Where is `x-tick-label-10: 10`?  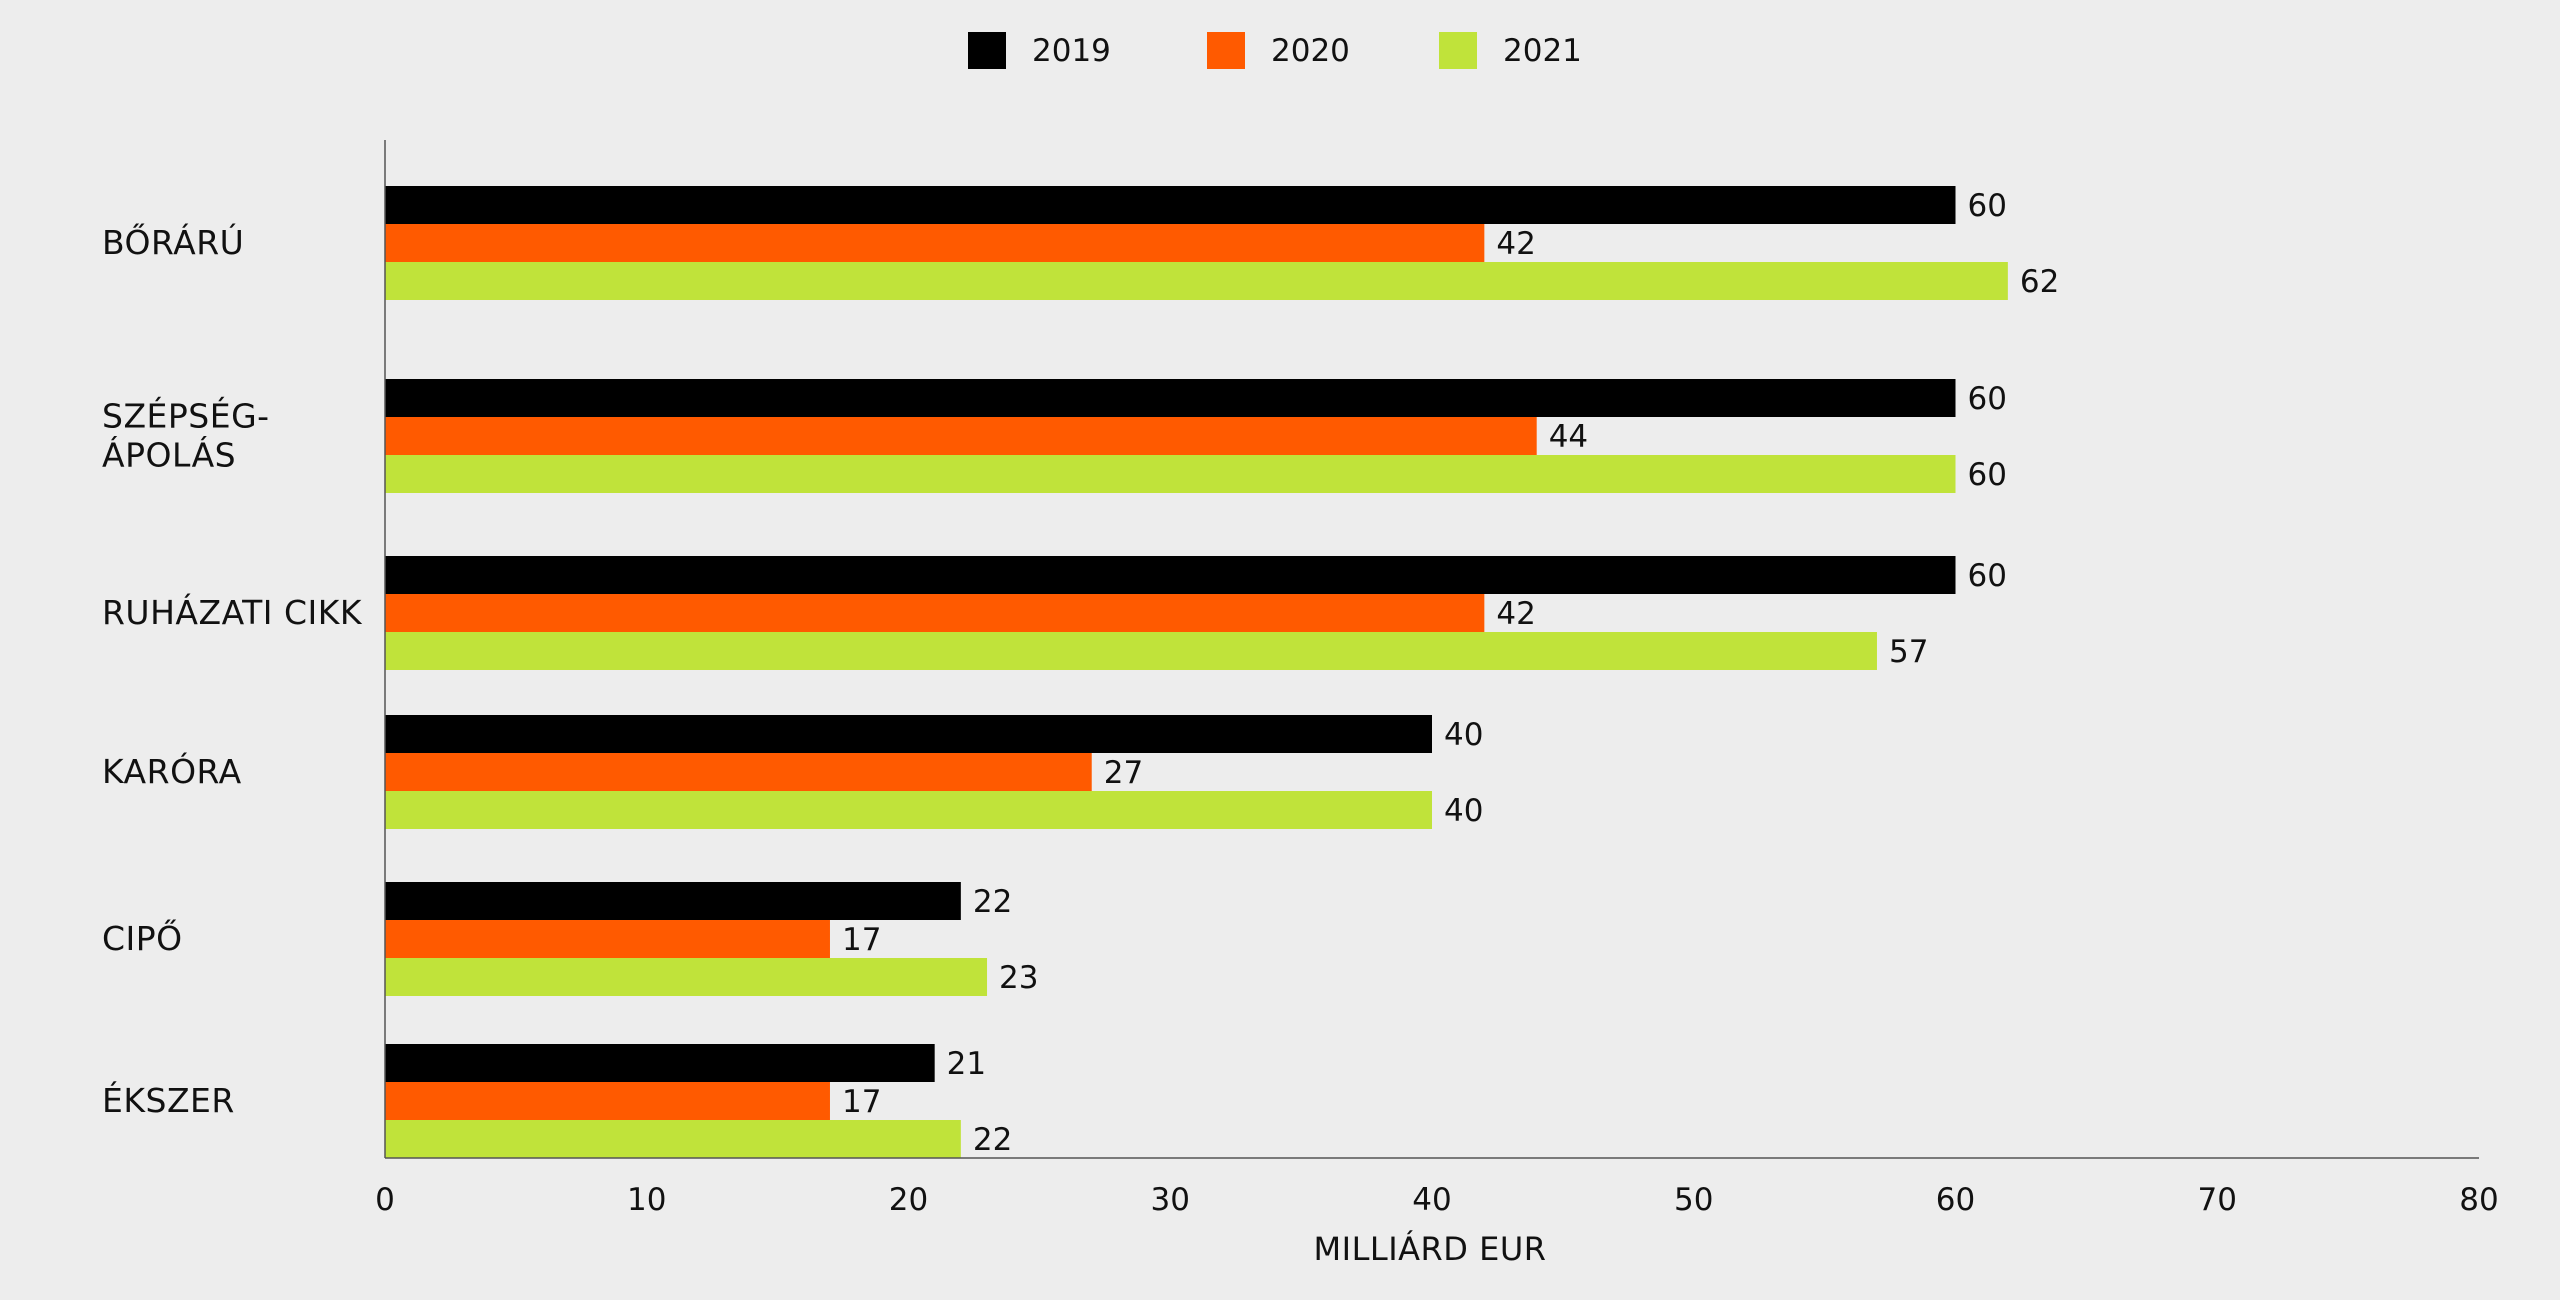 x-tick-label-10: 10 is located at coordinates (646, 1200).